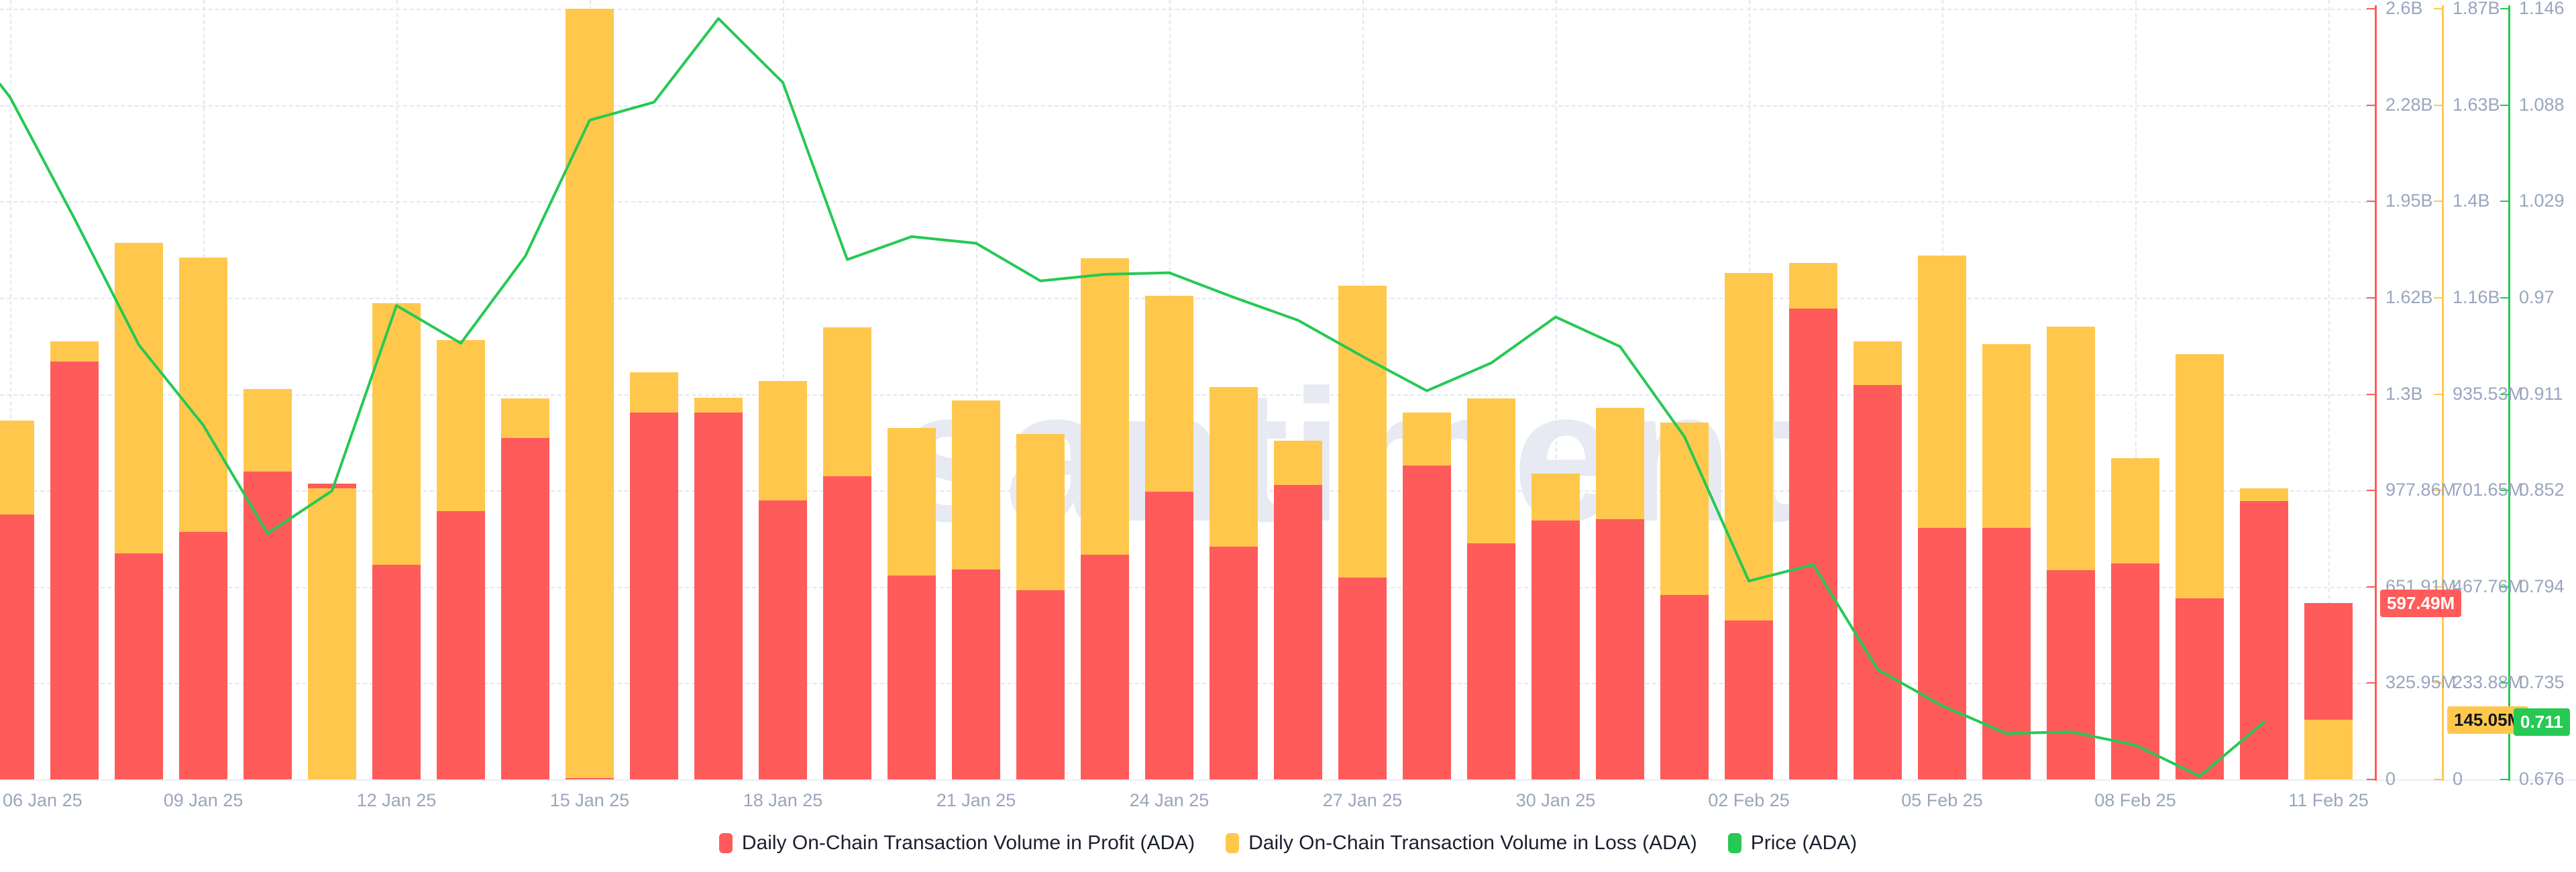  Describe the element at coordinates (2443, 393) in the screenshot. I see `yellow-axis-line` at that location.